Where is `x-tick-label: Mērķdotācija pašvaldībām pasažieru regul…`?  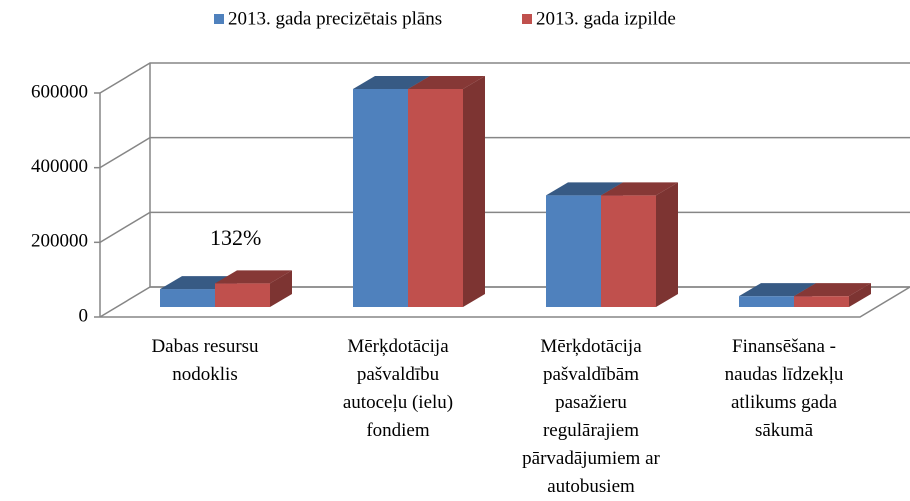
x-tick-label: Mērķdotācija pašvaldībām pasažieru regul… is located at coordinates (591, 416).